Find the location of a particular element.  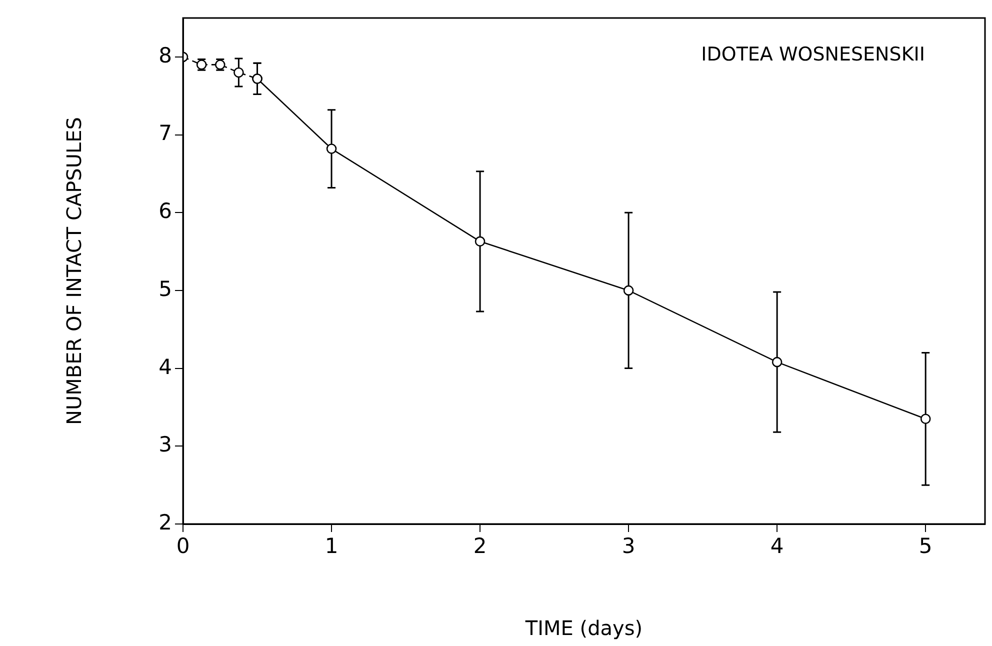

x-tick-label: 1 is located at coordinates (331, 546).